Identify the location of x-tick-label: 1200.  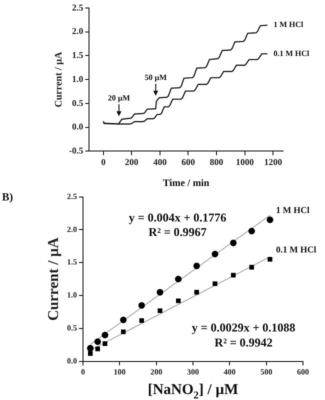
(273, 161).